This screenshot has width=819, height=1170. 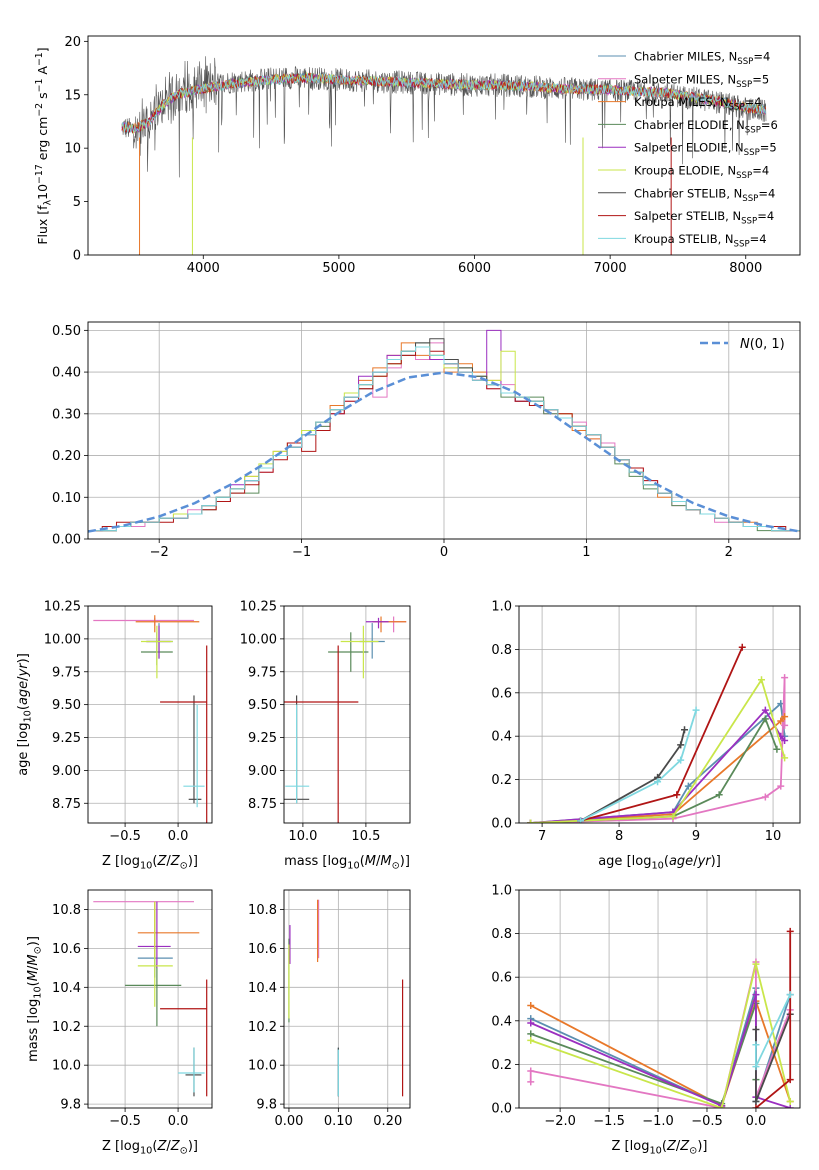 I want to click on chart-mass-vs-EBV: 0.00 0.10 0.20 9.8 10.0 10.2 10.4 10.6 10.8, so click(x=329, y=1009).